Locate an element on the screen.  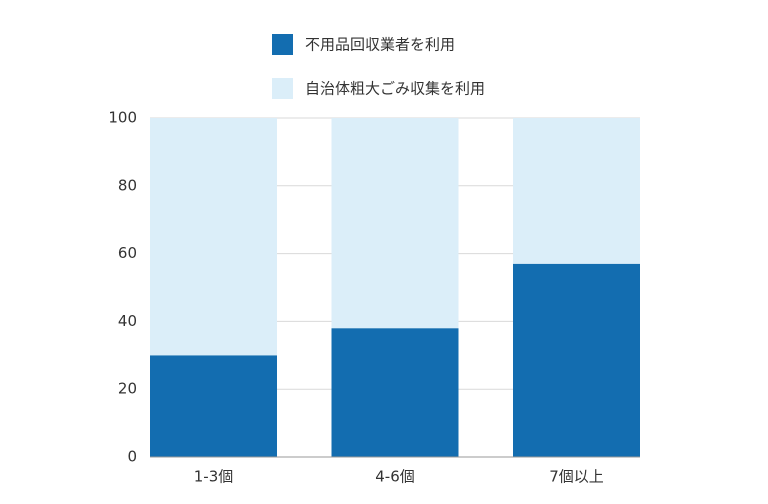
x-tick-label: 7個以上 is located at coordinates (576, 477).